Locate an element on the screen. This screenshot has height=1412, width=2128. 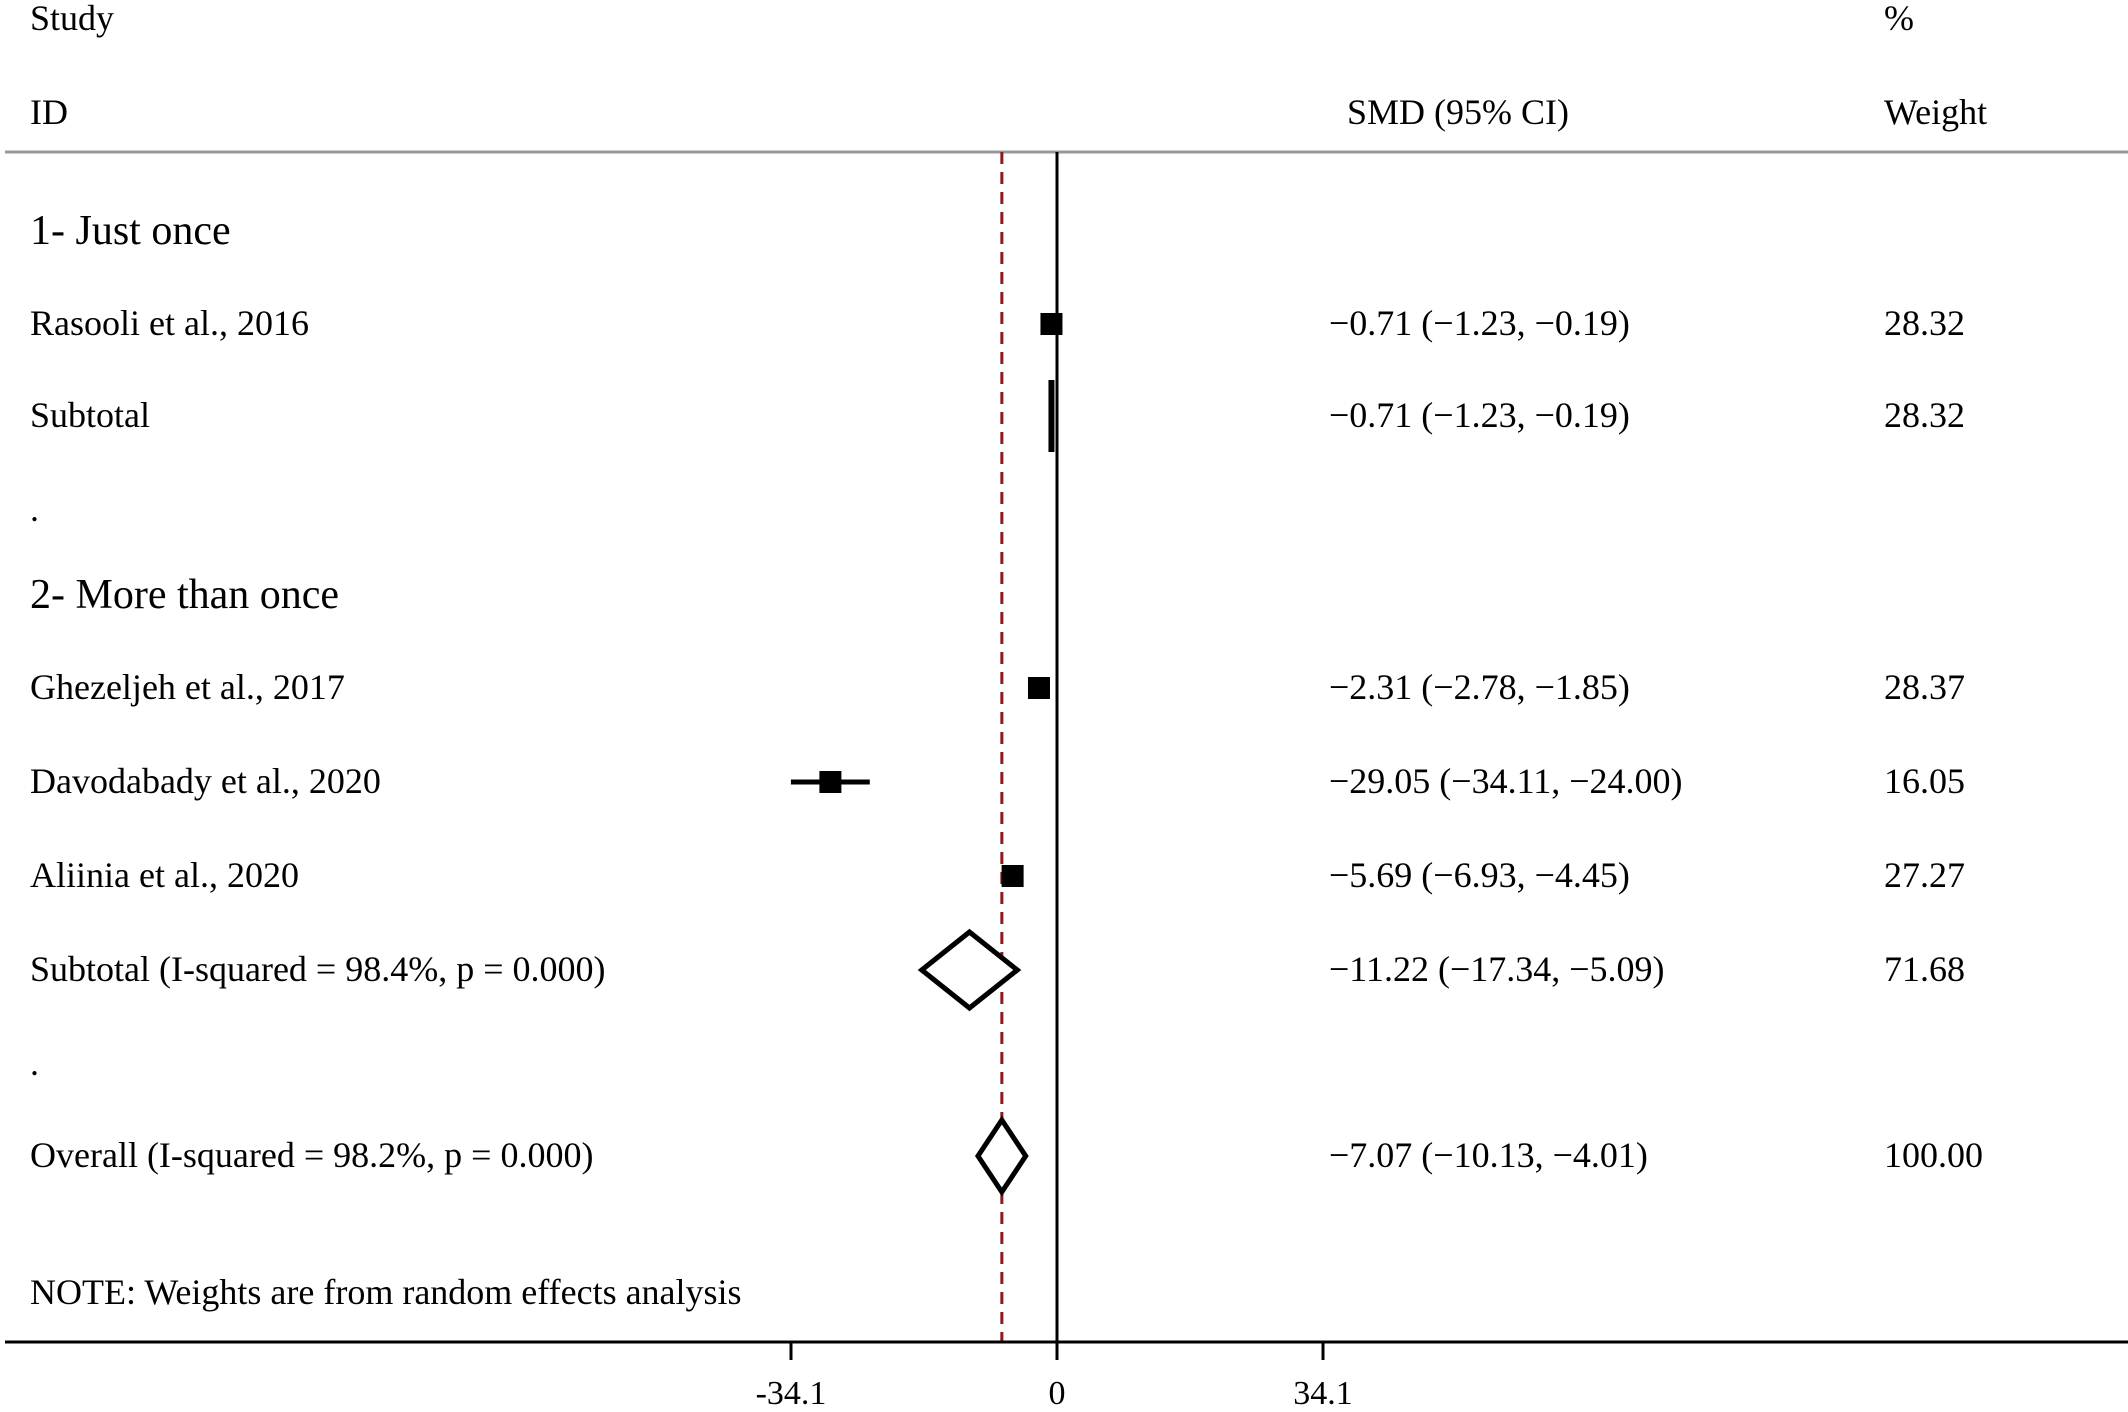
row-label: Ghezeljeh et al., 2017 is located at coordinates (187, 687).